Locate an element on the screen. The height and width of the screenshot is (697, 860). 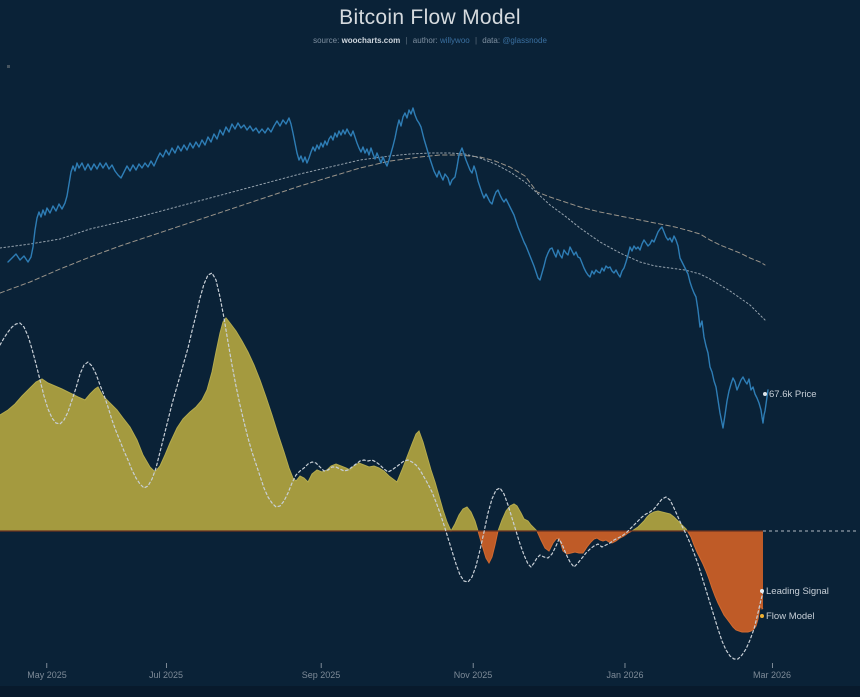
footer-strip is located at coordinates (430, 691).